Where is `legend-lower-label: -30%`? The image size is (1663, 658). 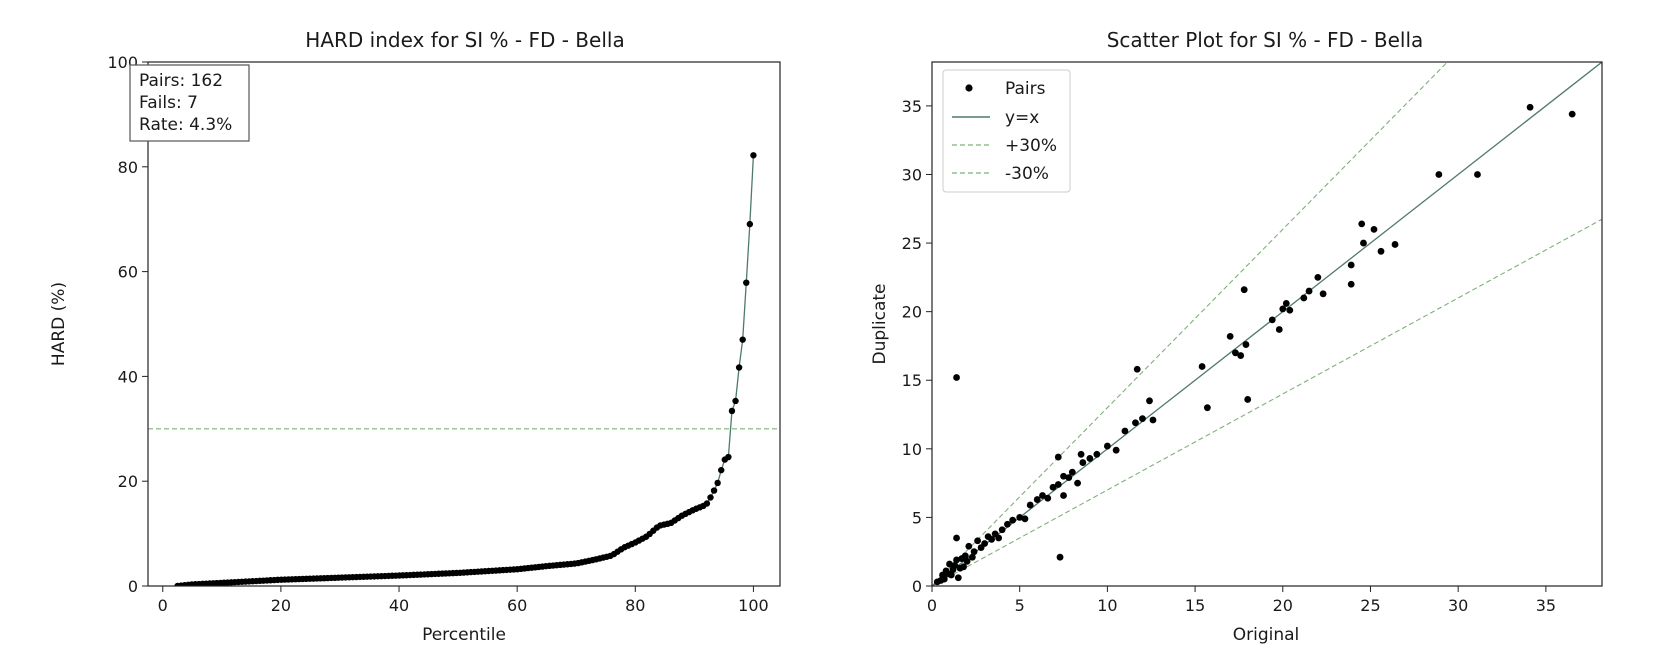 legend-lower-label: -30% is located at coordinates (1027, 174).